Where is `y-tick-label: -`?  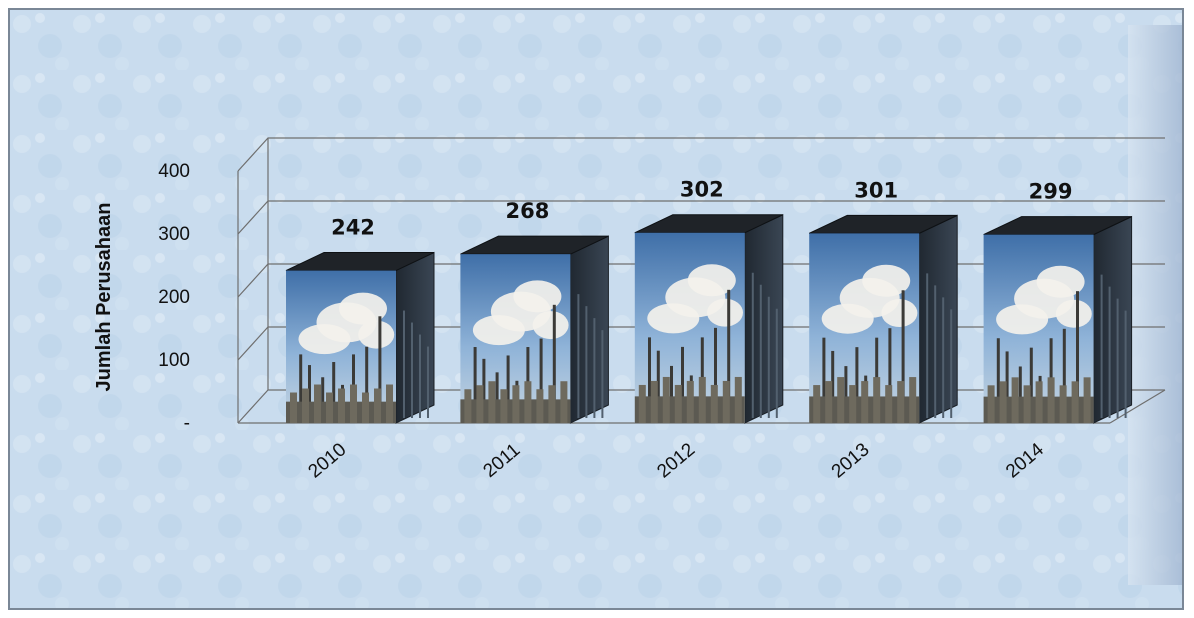 y-tick-label: - is located at coordinates (187, 423).